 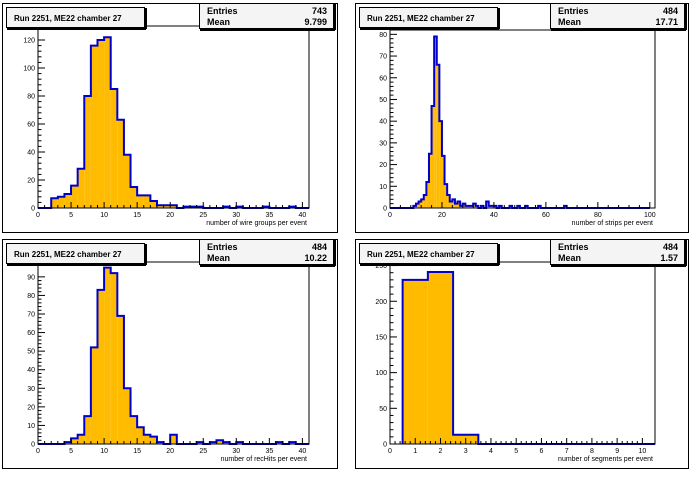 What do you see at coordinates (441, 451) in the screenshot?
I see `x-tick-label: 2` at bounding box center [441, 451].